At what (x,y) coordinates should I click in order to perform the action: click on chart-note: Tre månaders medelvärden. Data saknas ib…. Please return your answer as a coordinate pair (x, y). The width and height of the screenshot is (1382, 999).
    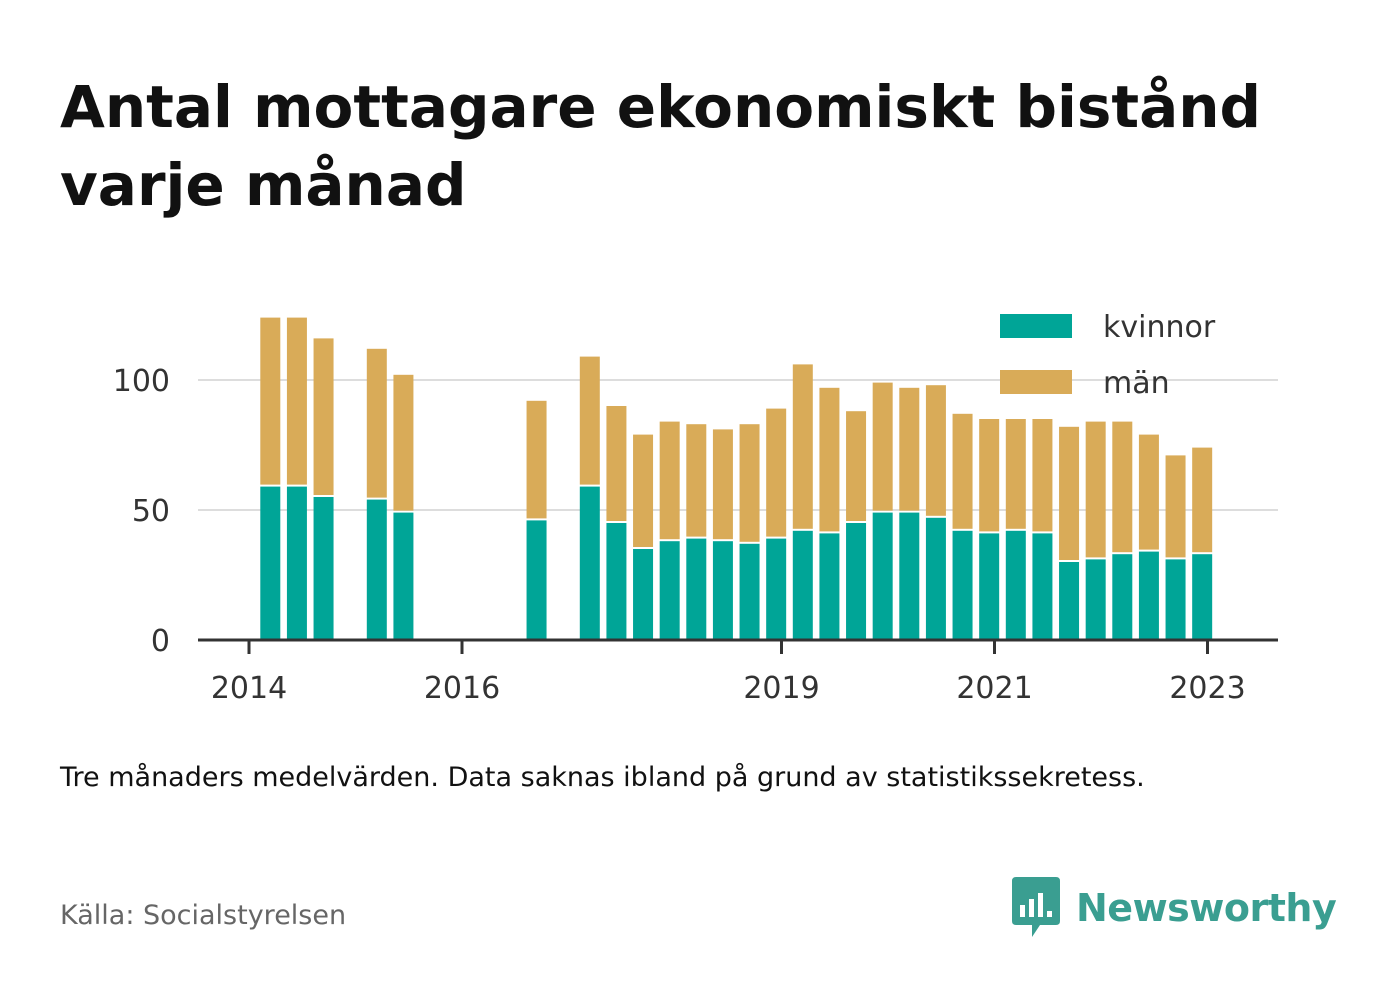
    Looking at the image, I should click on (602, 777).